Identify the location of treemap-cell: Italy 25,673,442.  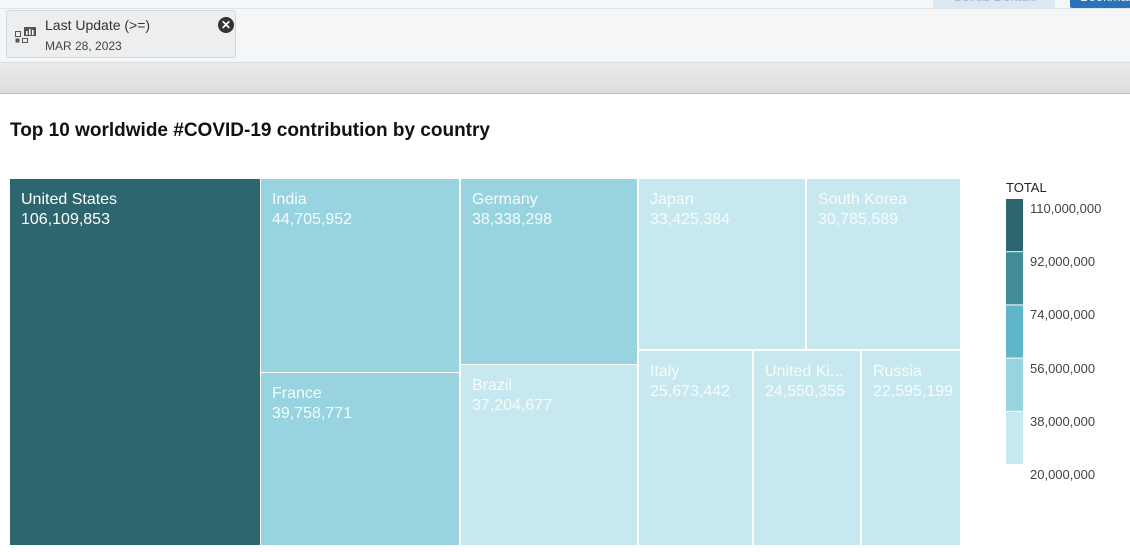
(695, 448).